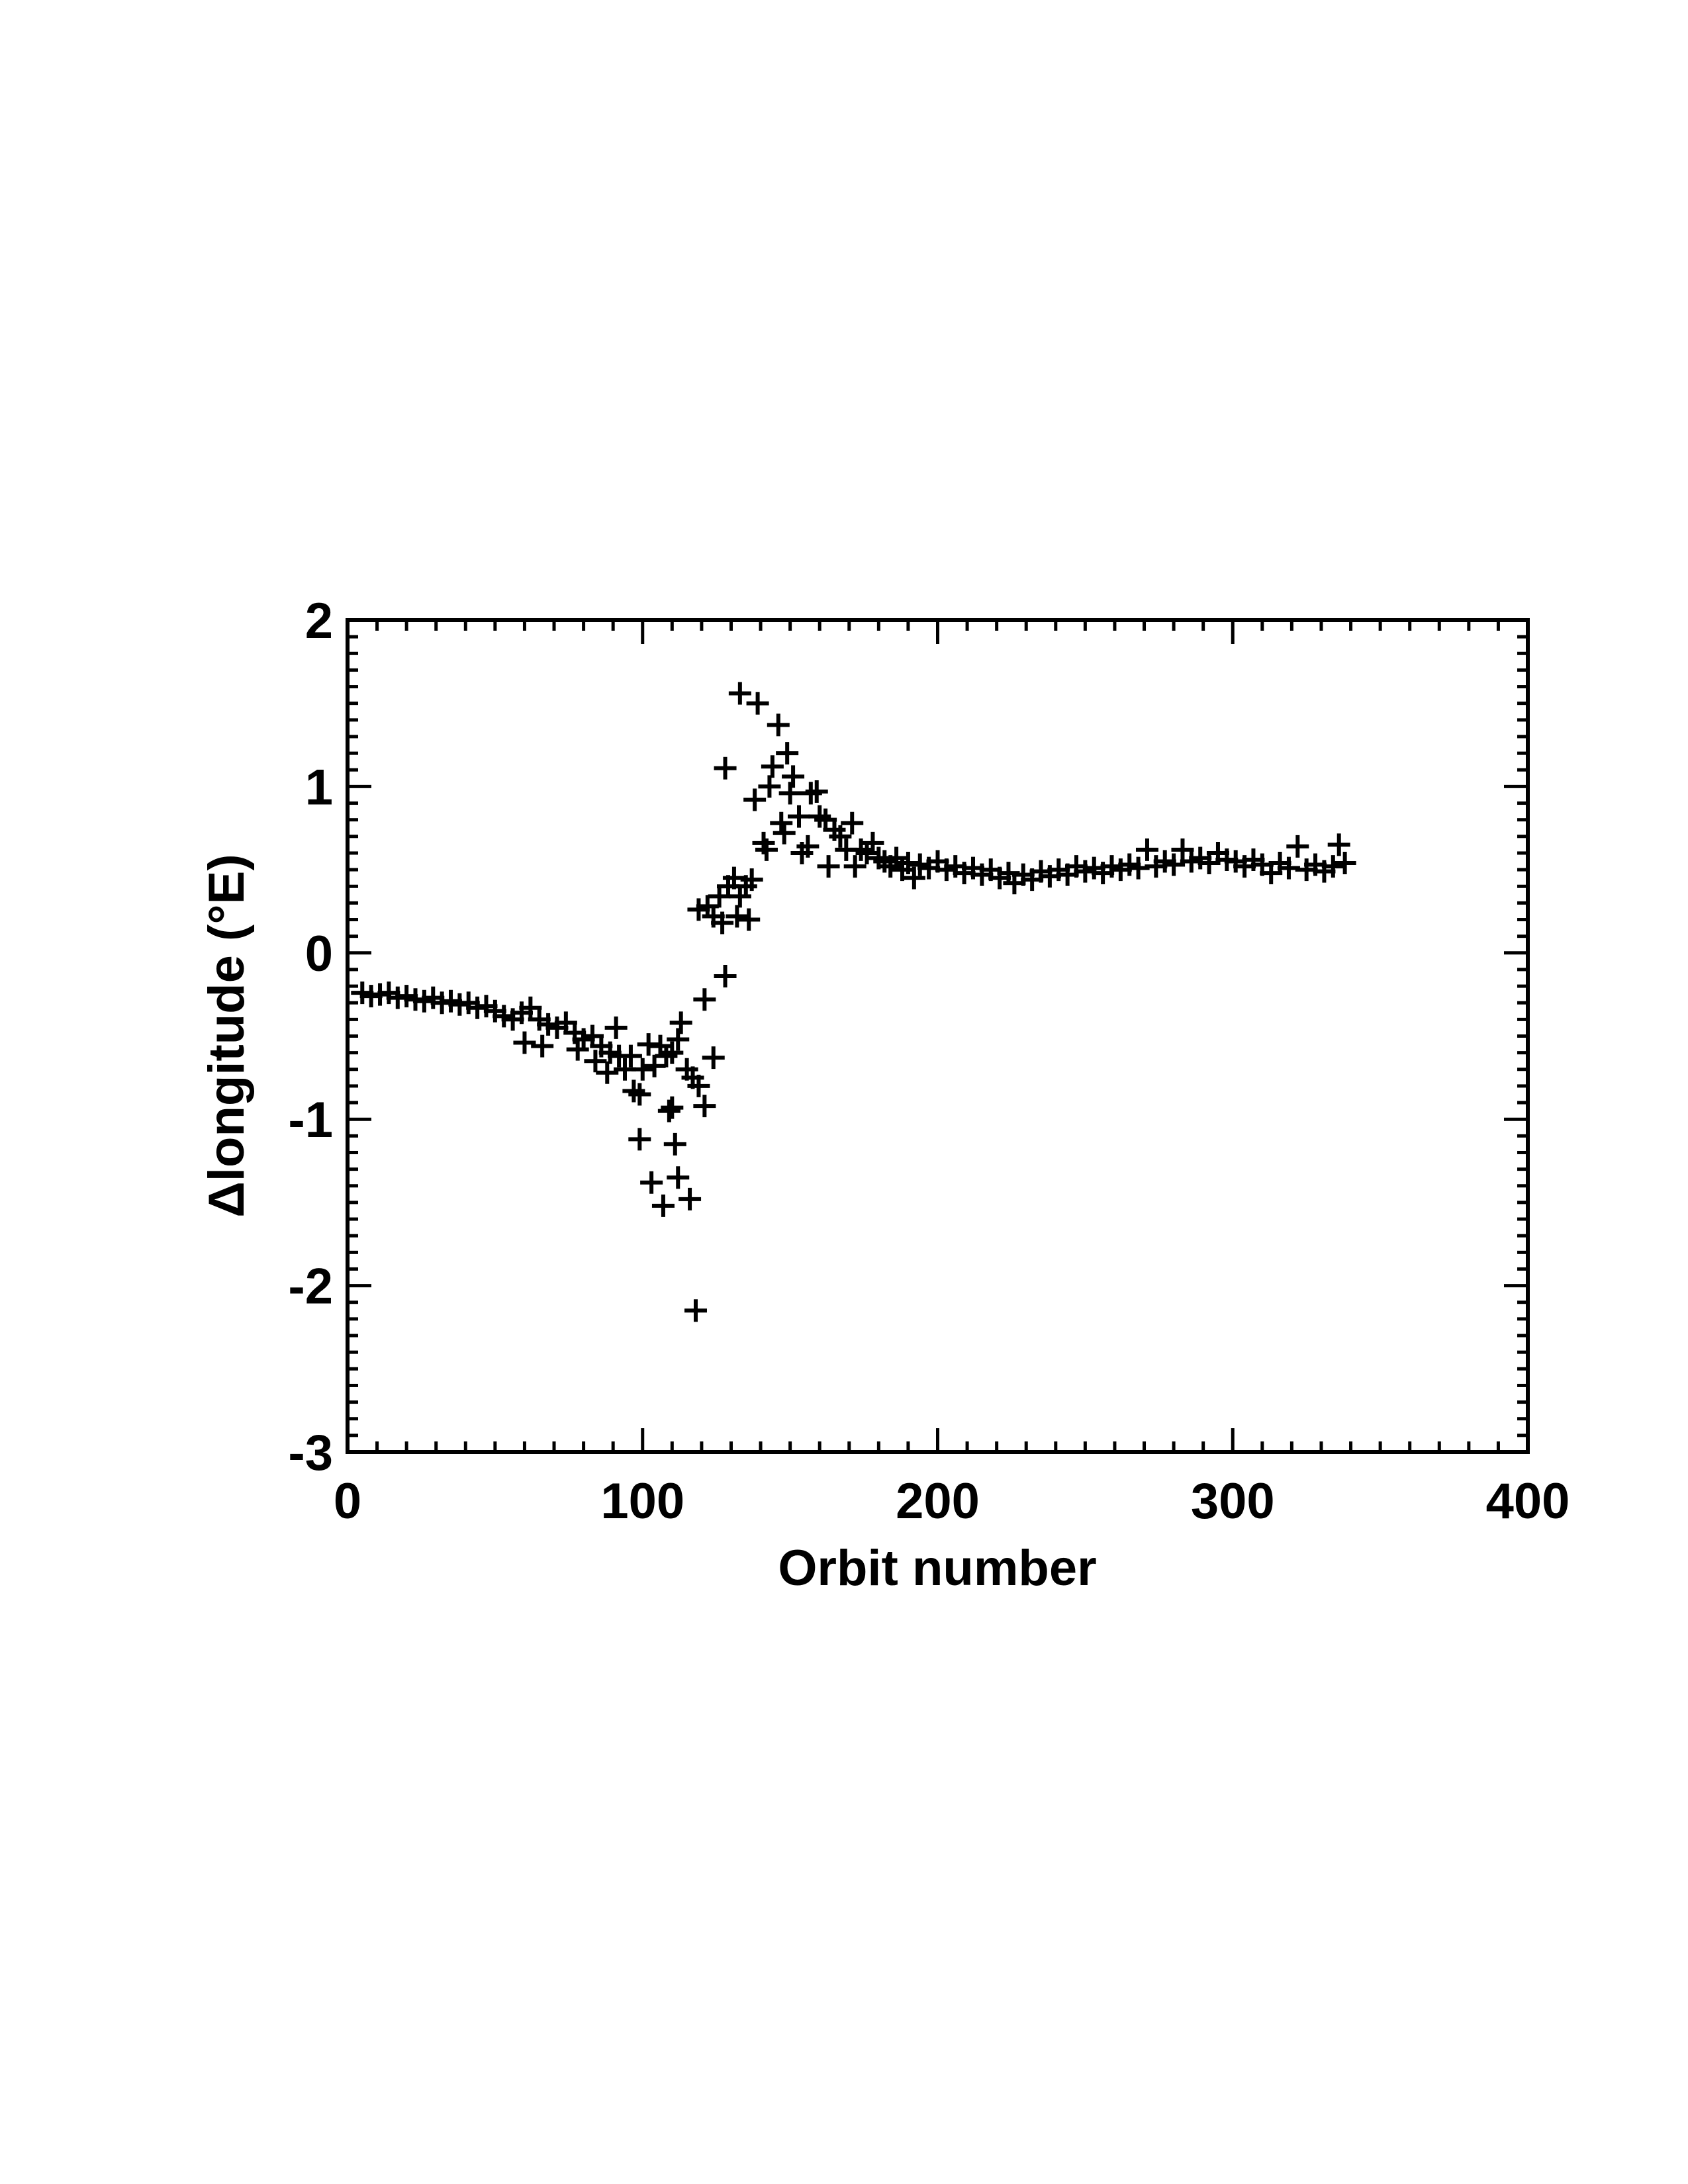 The height and width of the screenshot is (2184, 1688). What do you see at coordinates (310, 1287) in the screenshot?
I see `y-tick-label: -2` at bounding box center [310, 1287].